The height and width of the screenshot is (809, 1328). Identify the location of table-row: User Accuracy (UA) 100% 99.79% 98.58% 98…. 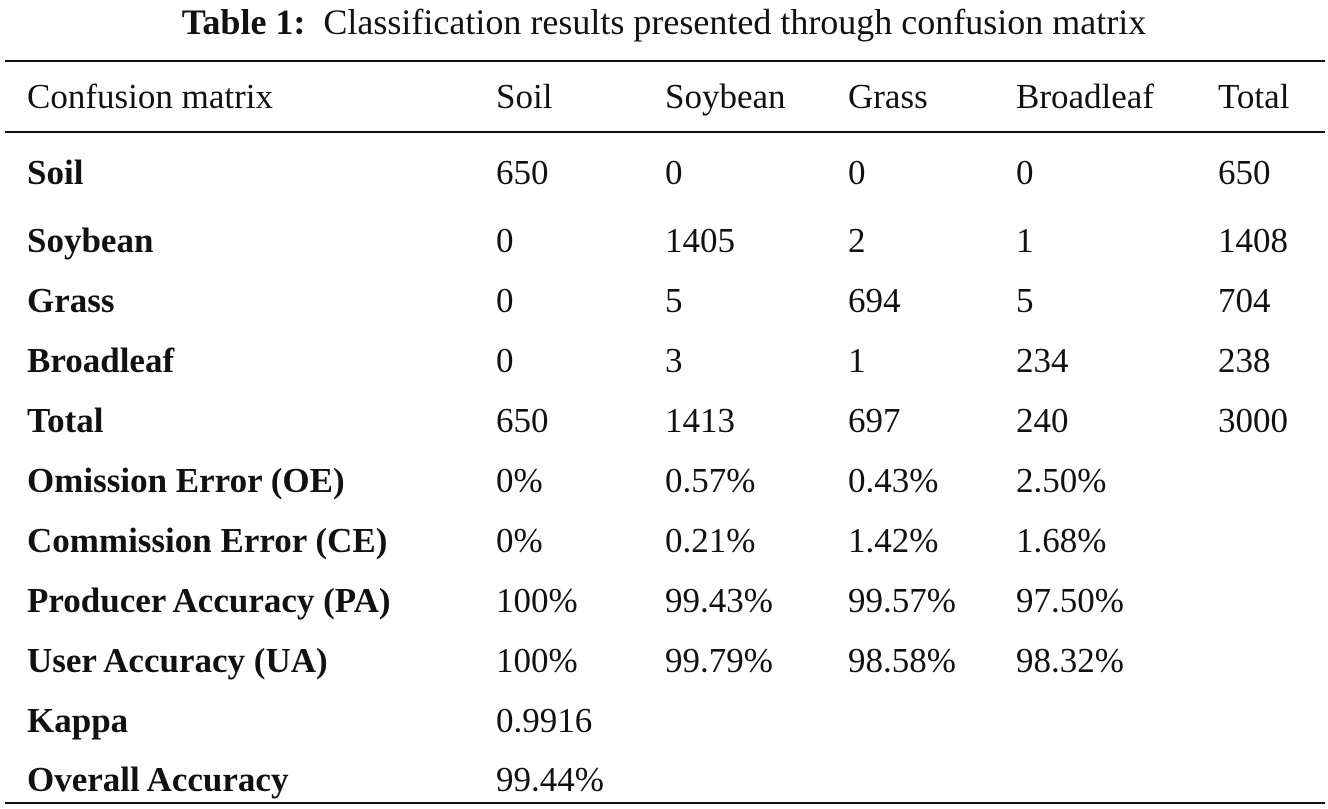
(665, 661).